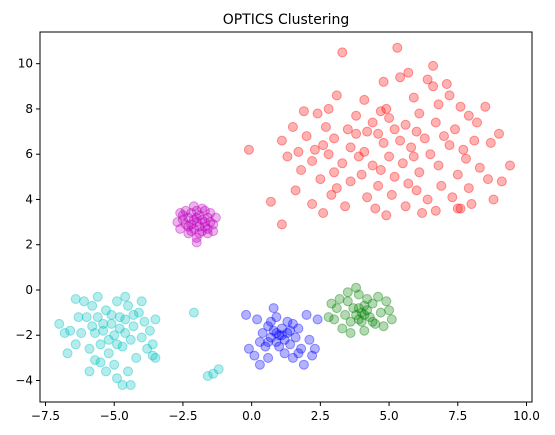 The height and width of the screenshot is (435, 555). What do you see at coordinates (45, 416) in the screenshot?
I see `x-tick-label: −7.5` at bounding box center [45, 416].